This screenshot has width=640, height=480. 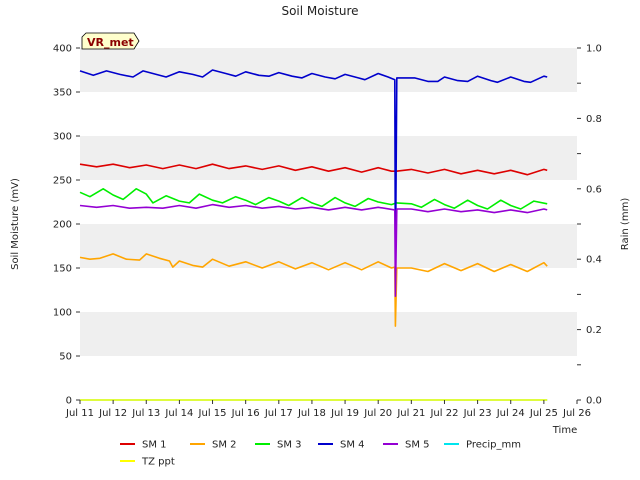 I want to click on site-badge: VR_met, so click(x=110, y=41).